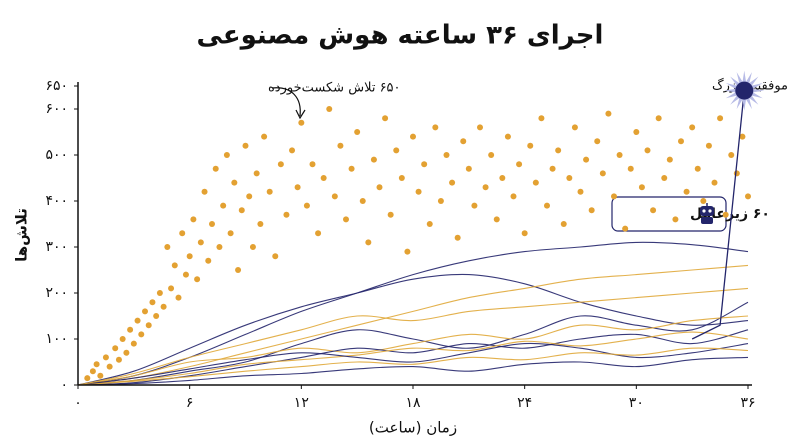 The image size is (800, 447). I want to click on agents-box: ۶۰ زیرعامل, so click(690, 214).